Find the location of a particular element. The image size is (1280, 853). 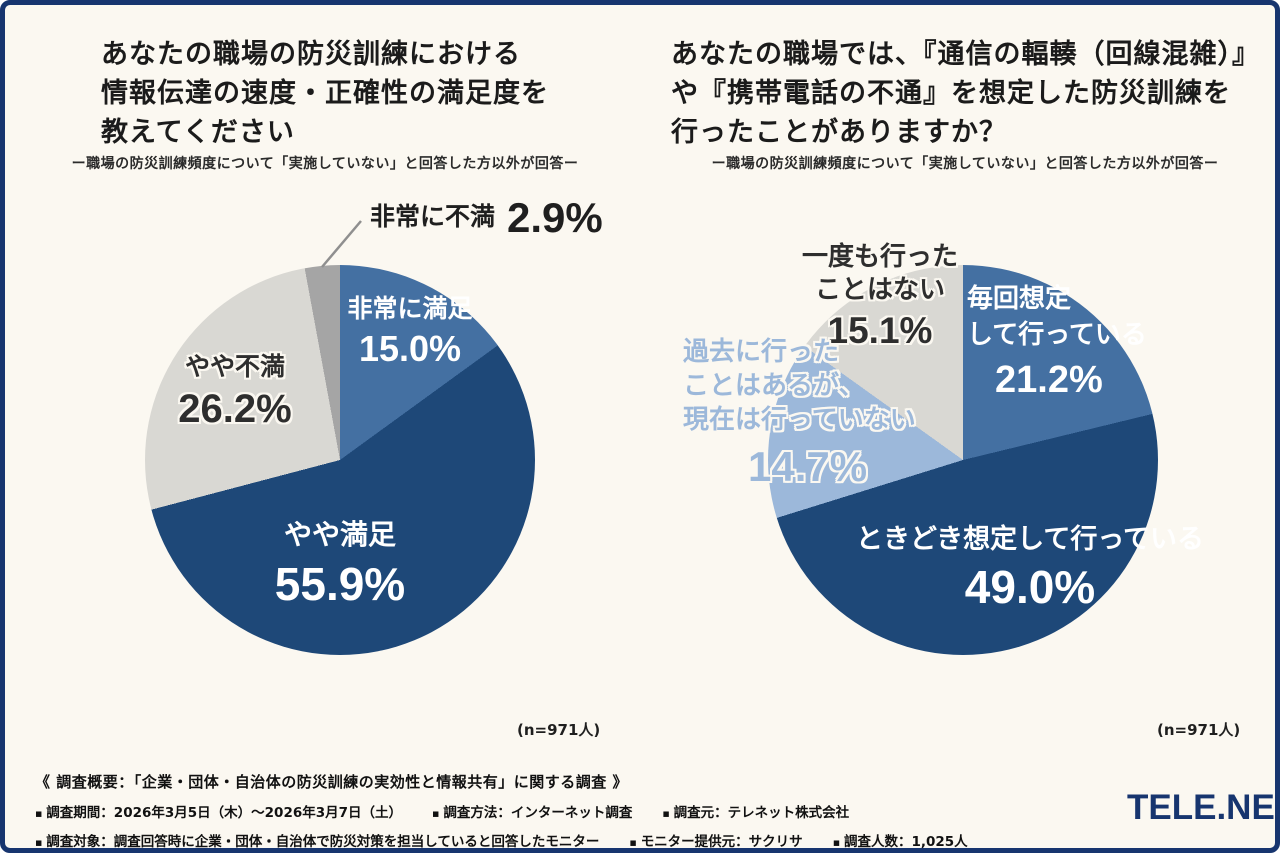

slice-percent: 15.0% is located at coordinates (410, 348).